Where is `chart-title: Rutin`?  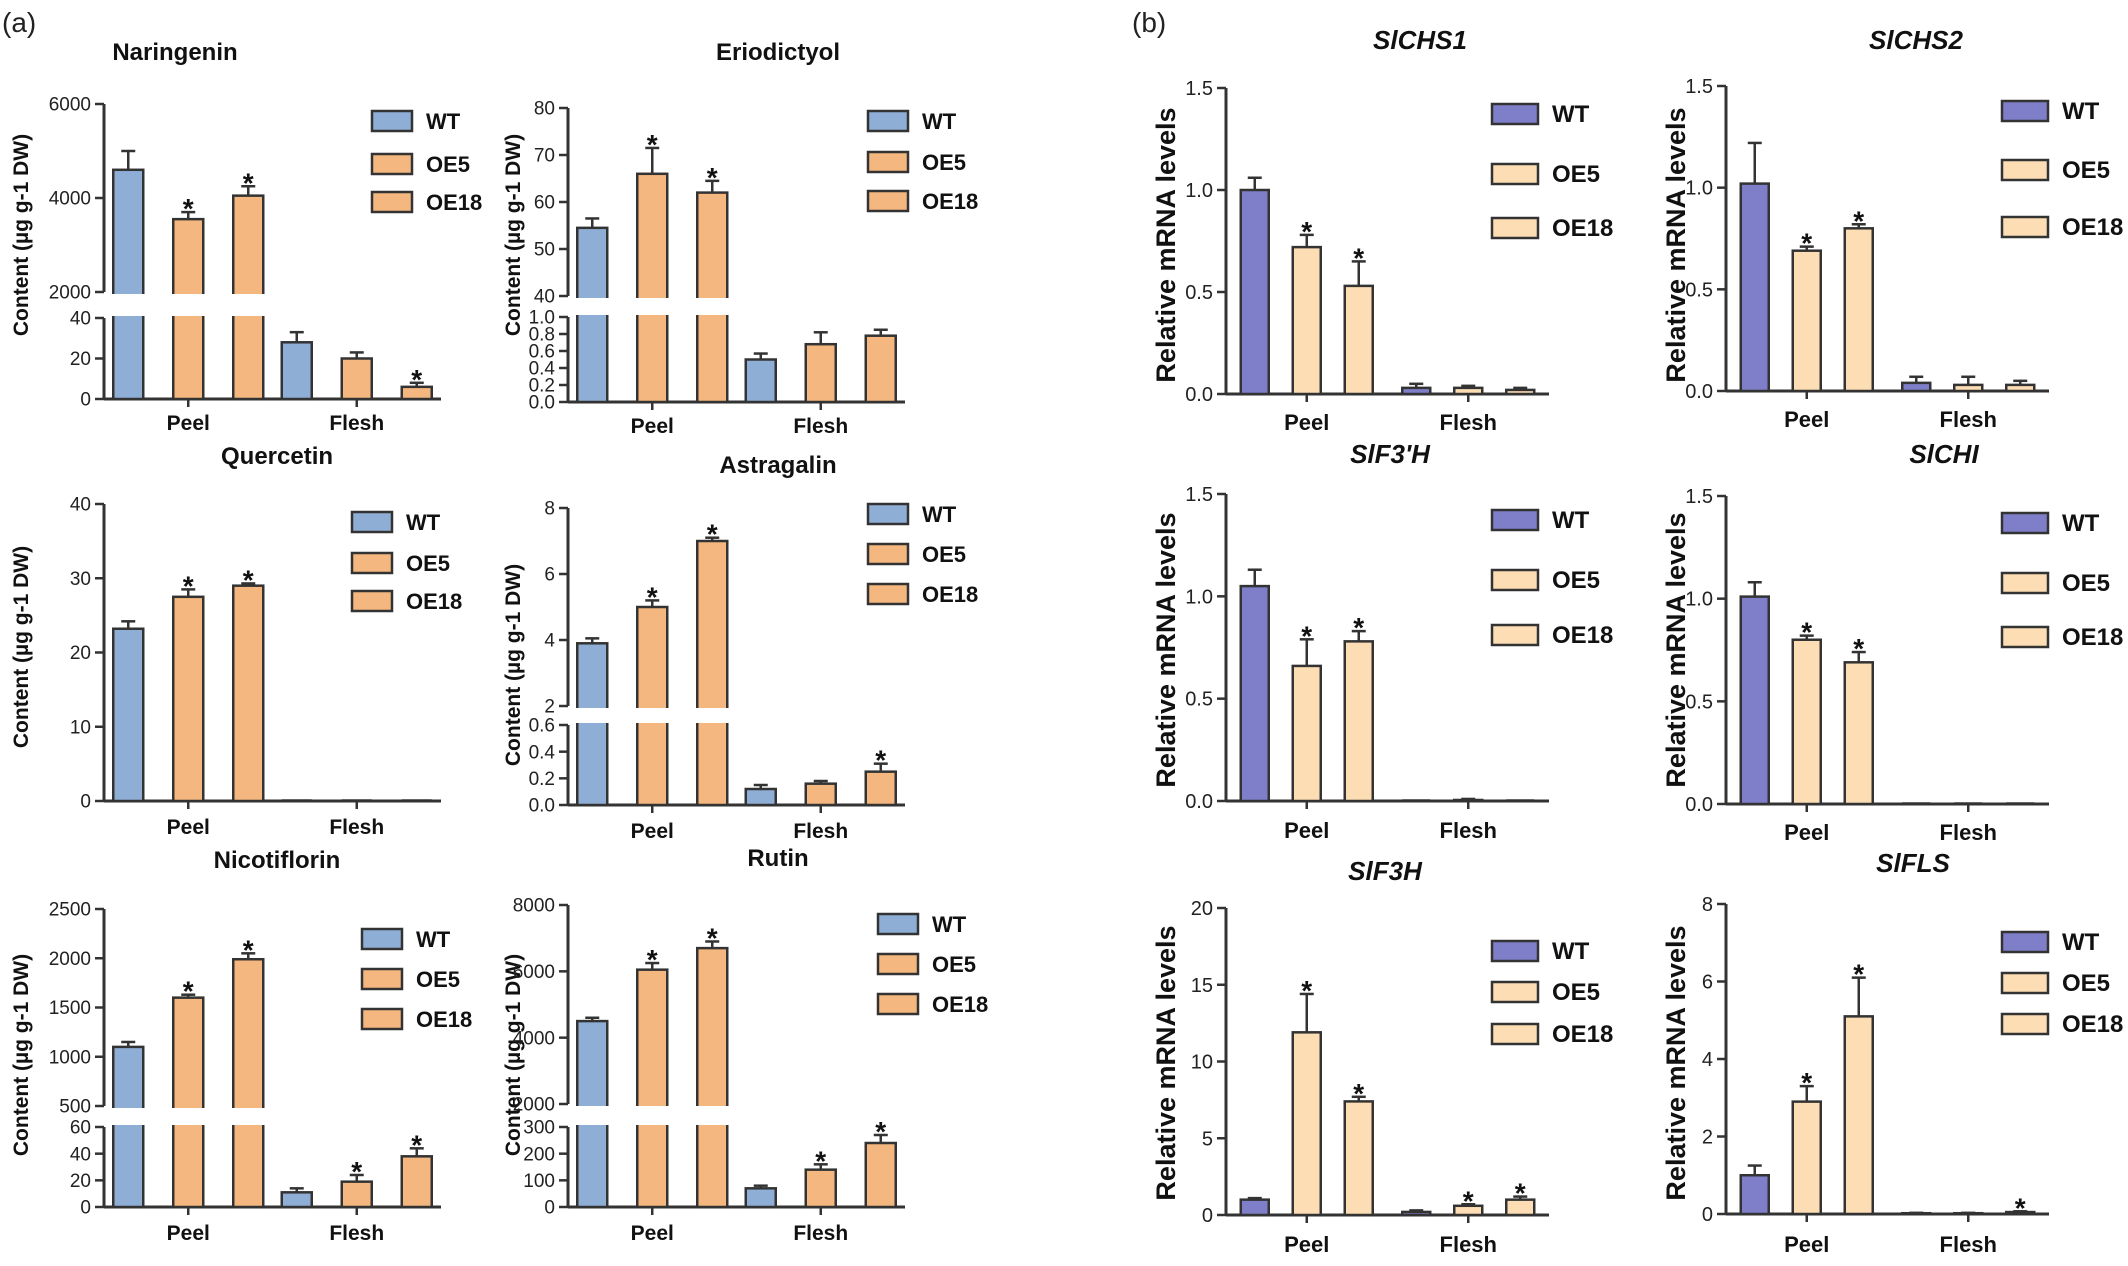
chart-title: Rutin is located at coordinates (777, 858).